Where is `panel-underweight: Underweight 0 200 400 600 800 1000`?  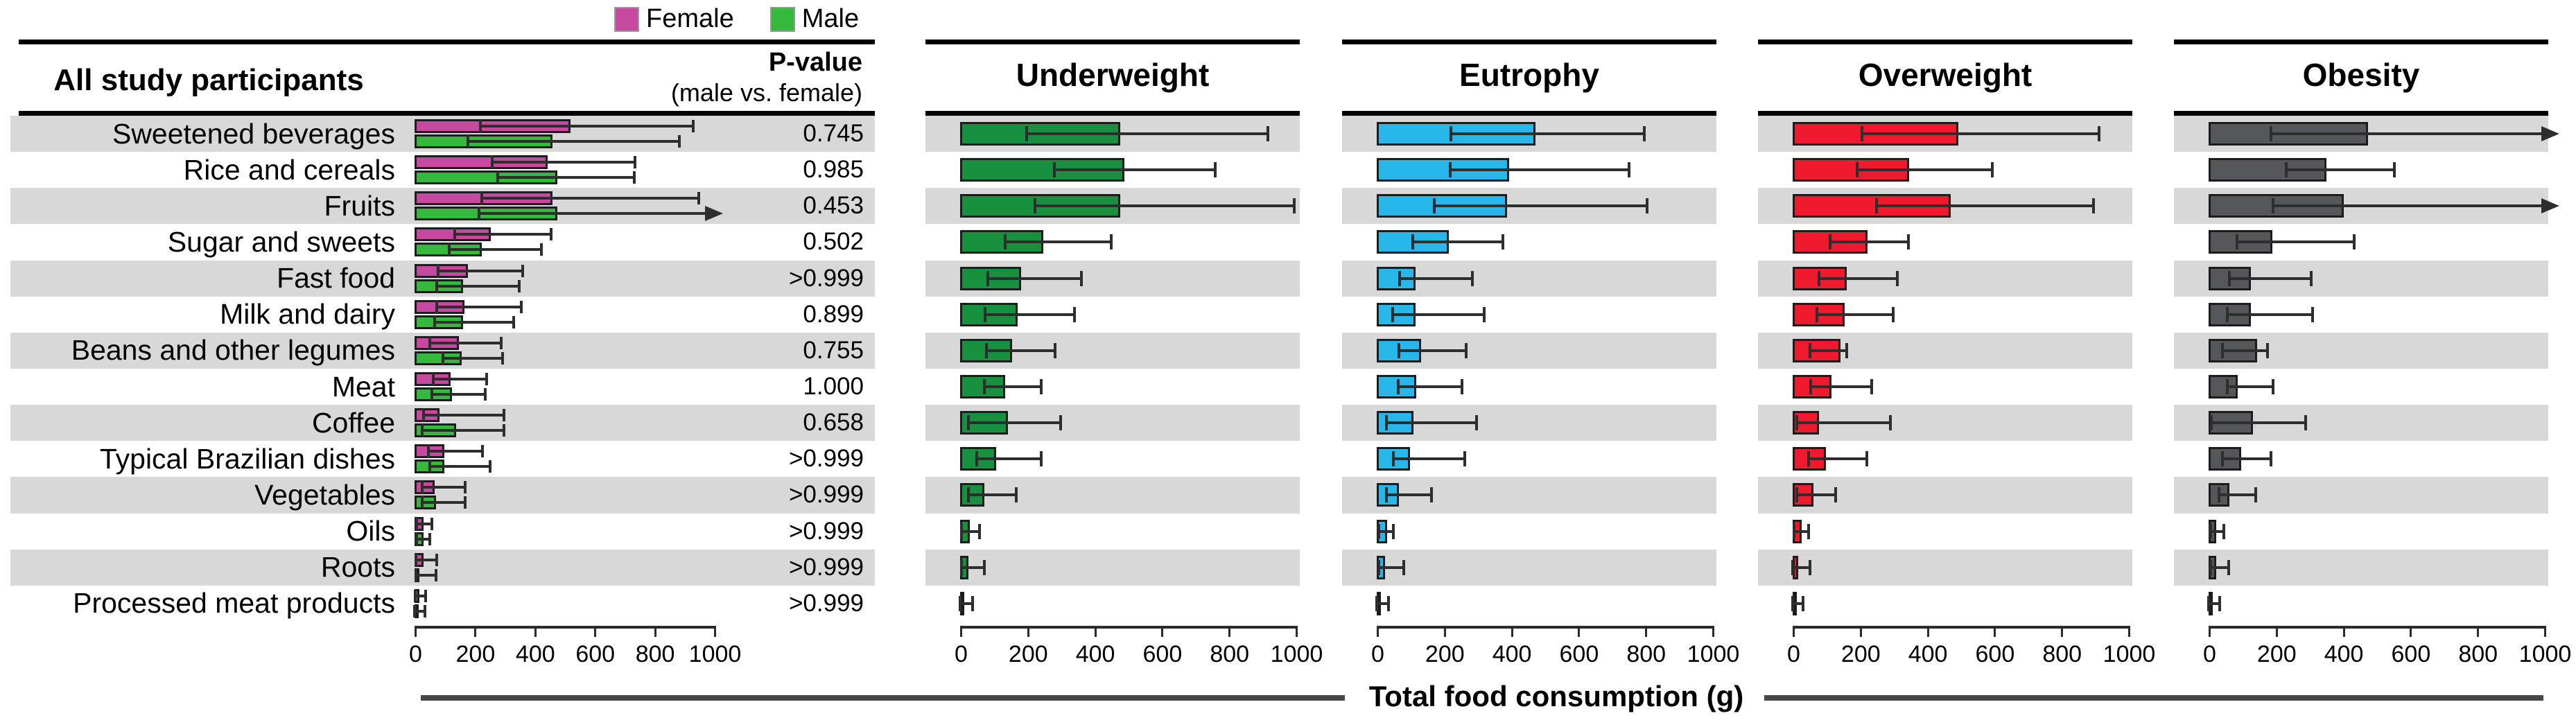
panel-underweight: Underweight 0 200 400 600 800 1000 is located at coordinates (1124, 358).